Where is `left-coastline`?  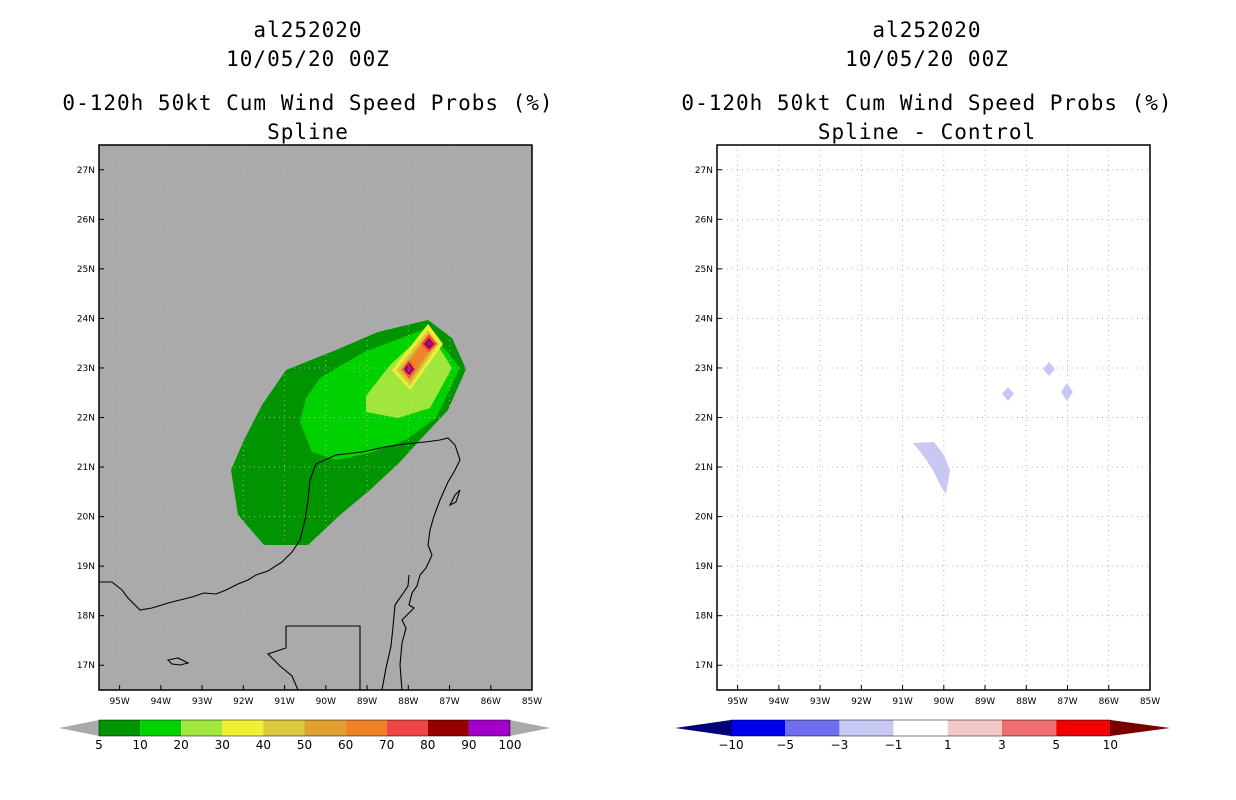 left-coastline is located at coordinates (280, 563).